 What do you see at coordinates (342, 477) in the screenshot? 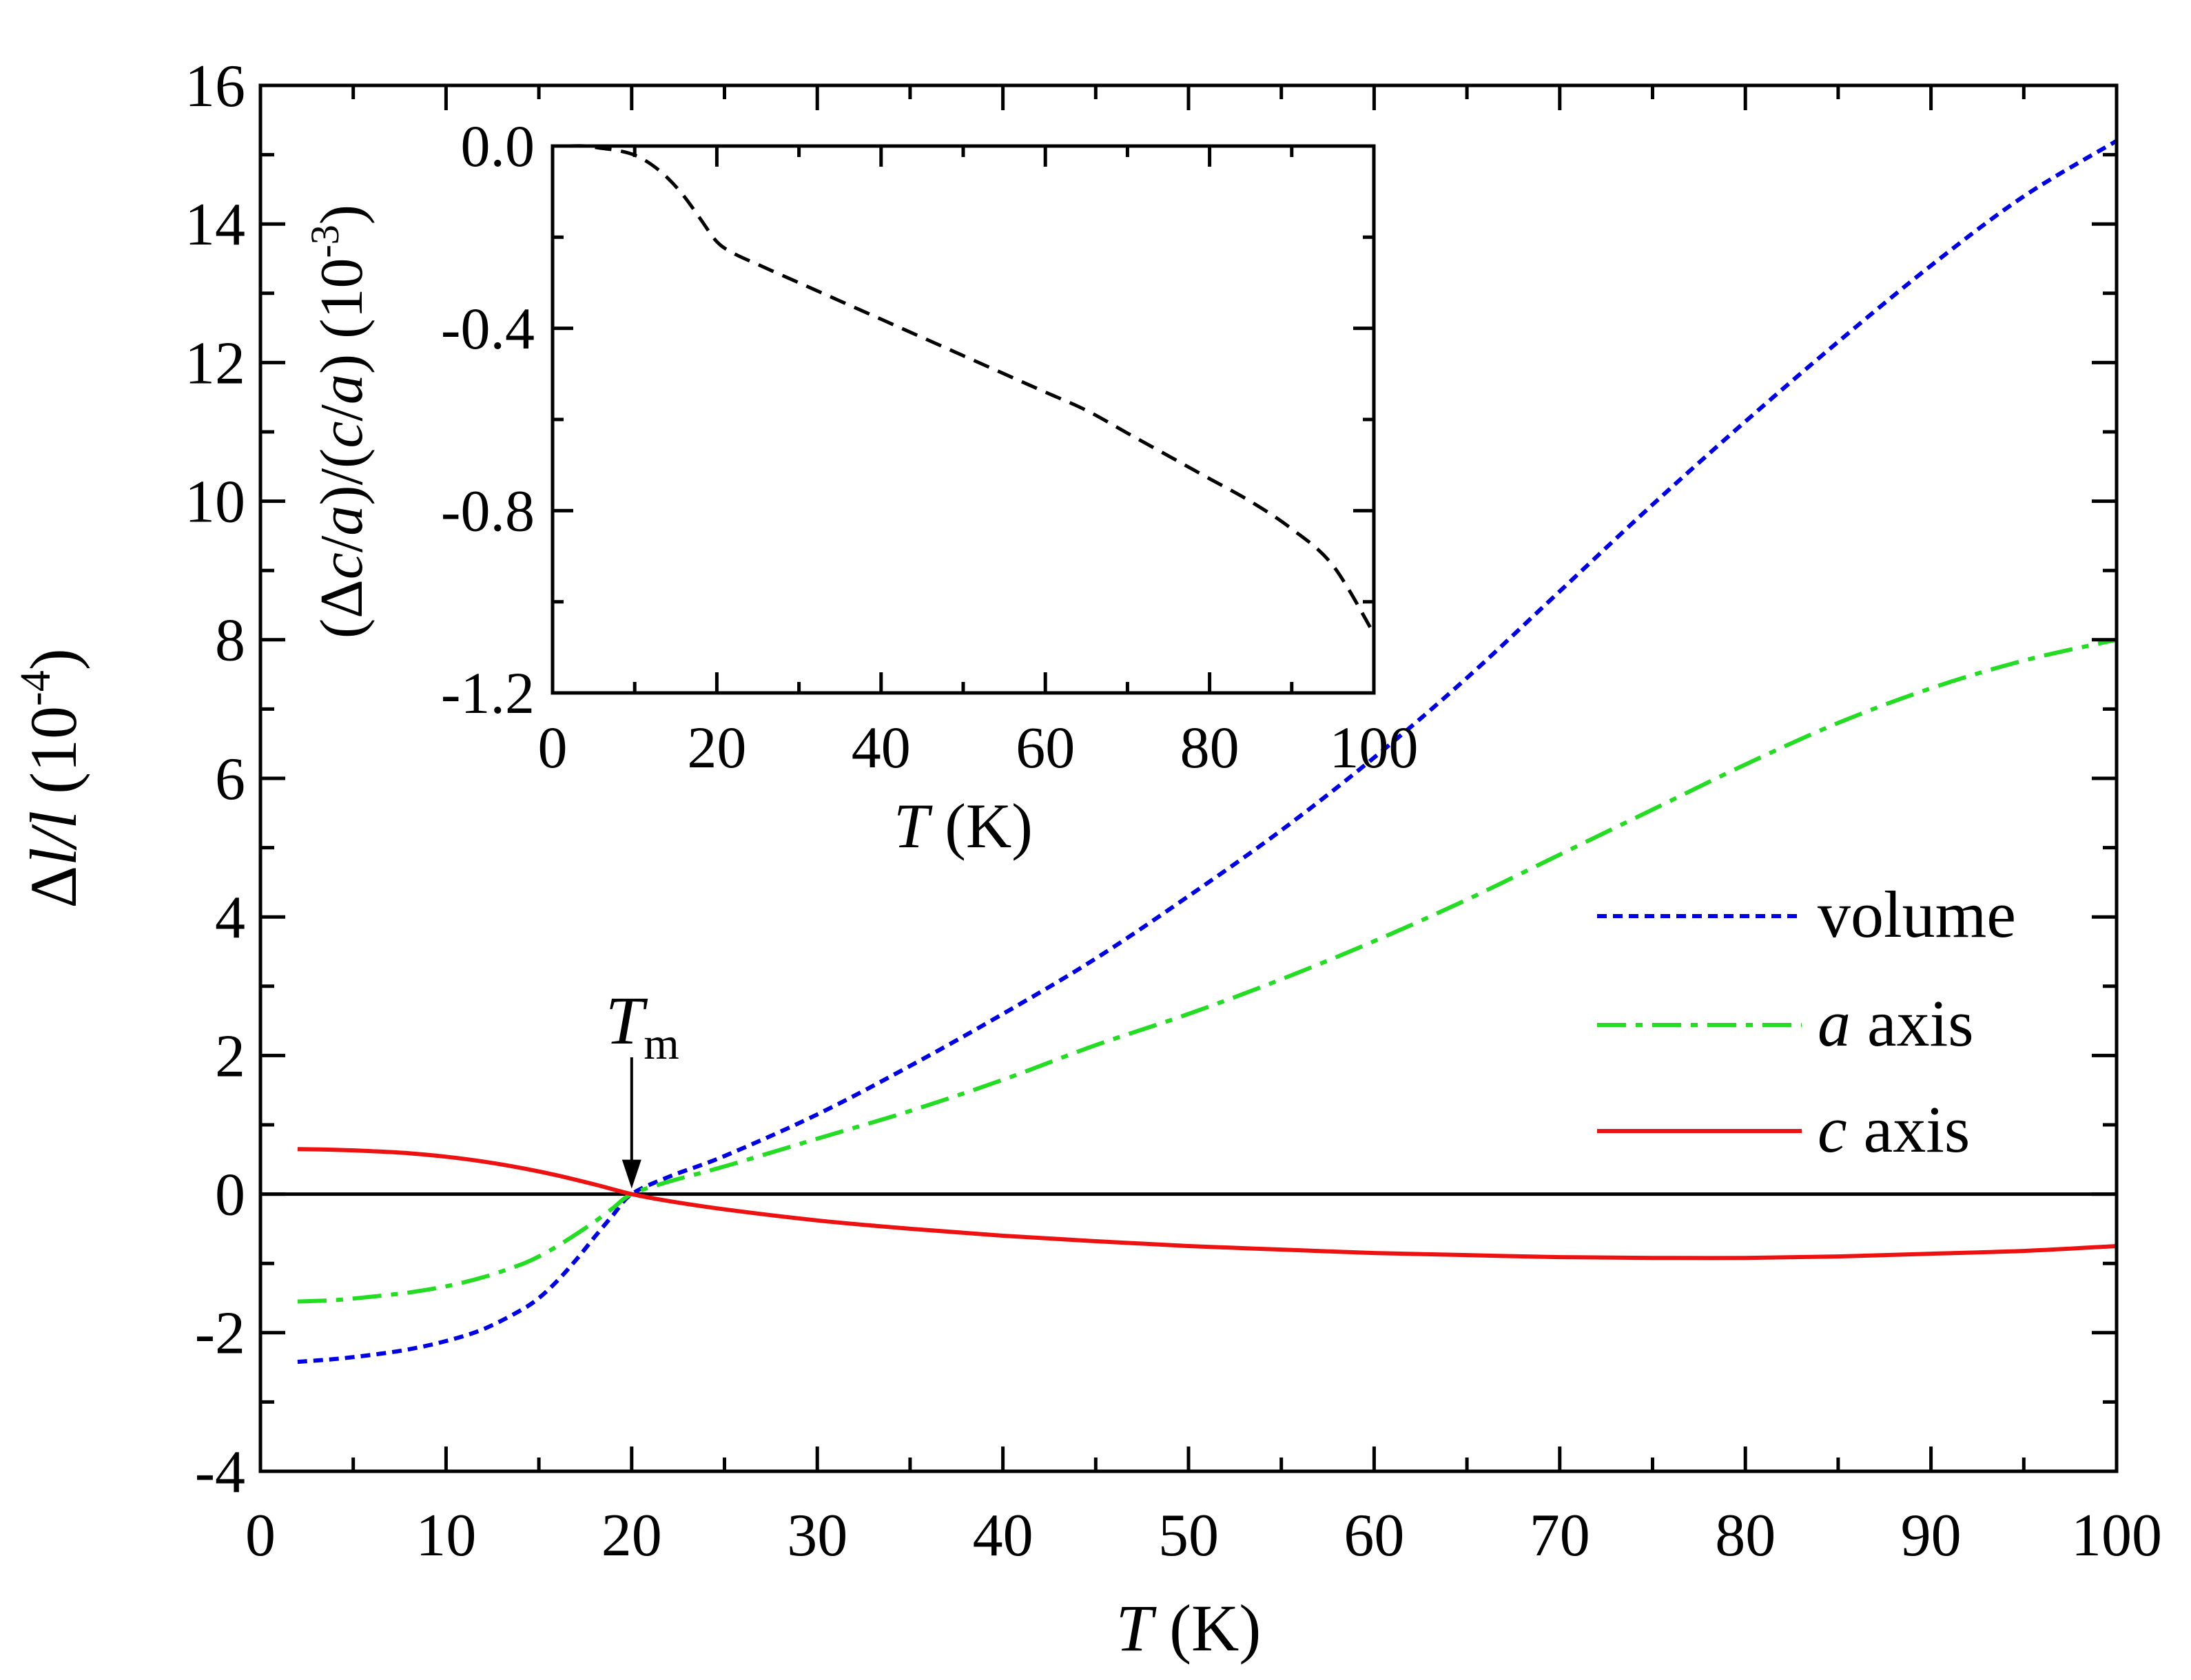
I see `inset-y-axis-part: )/(` at bounding box center [342, 477].